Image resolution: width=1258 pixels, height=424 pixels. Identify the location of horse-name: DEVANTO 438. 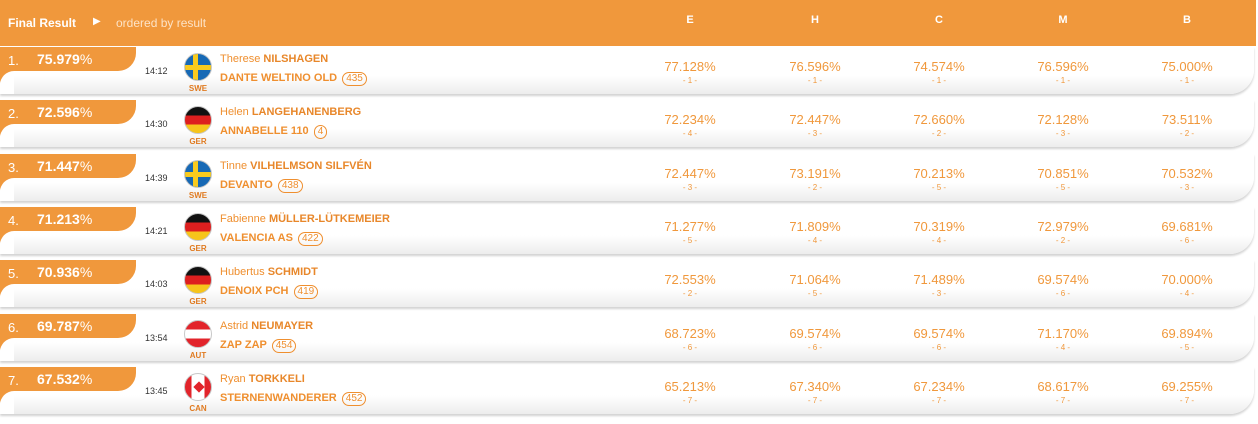
(261, 185).